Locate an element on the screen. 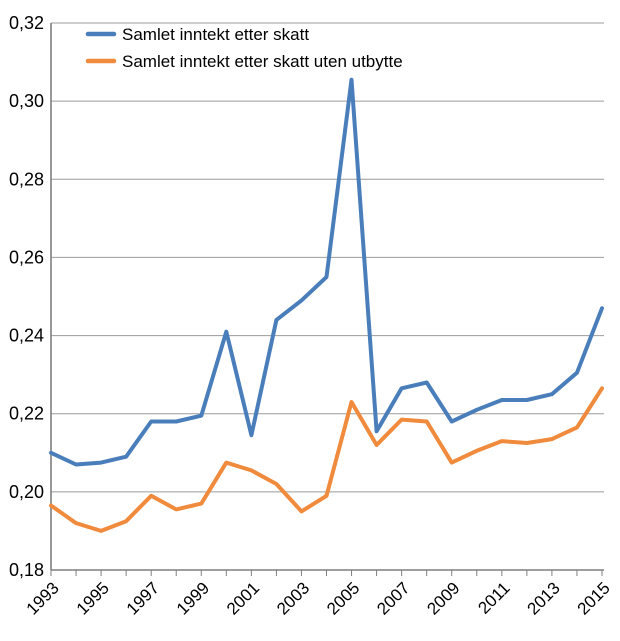 This screenshot has height=641, width=620. x-tick-label-2007: 2007 is located at coordinates (393, 598).